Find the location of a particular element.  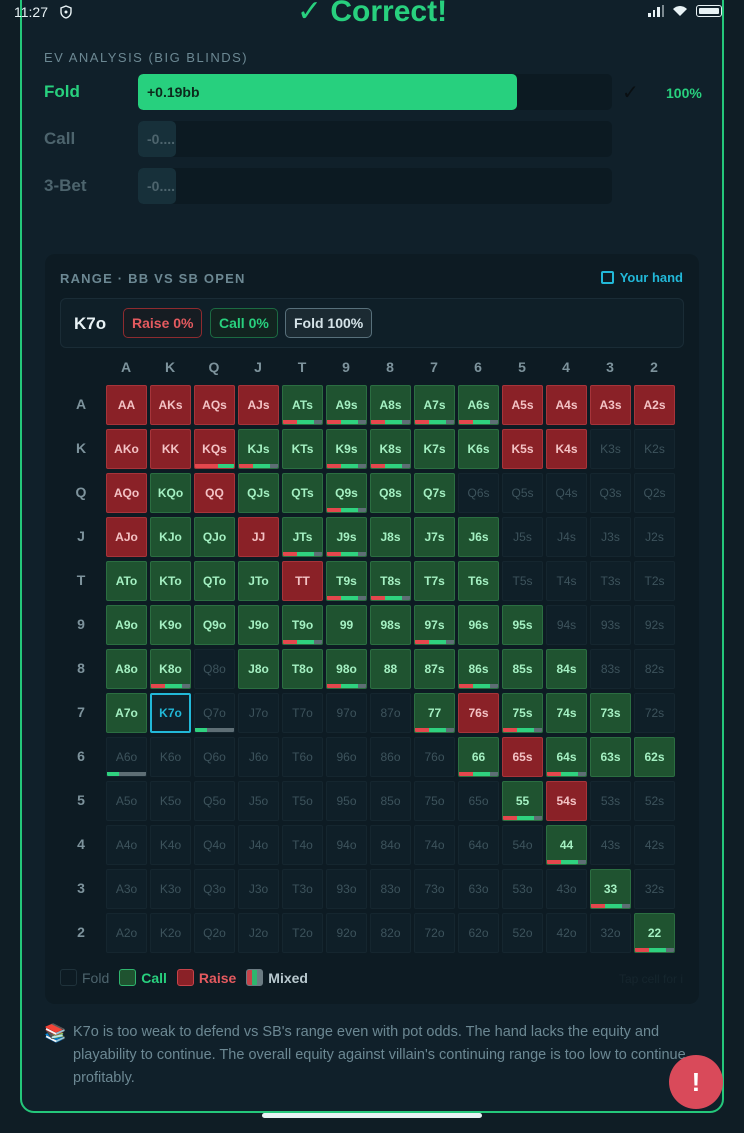

range-cell: Q9o is located at coordinates (214, 625).